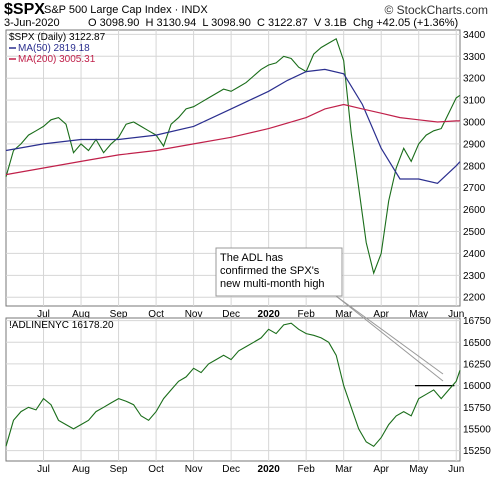  Describe the element at coordinates (474, 166) in the screenshot. I see `price-y-tick-label: 2800` at that location.